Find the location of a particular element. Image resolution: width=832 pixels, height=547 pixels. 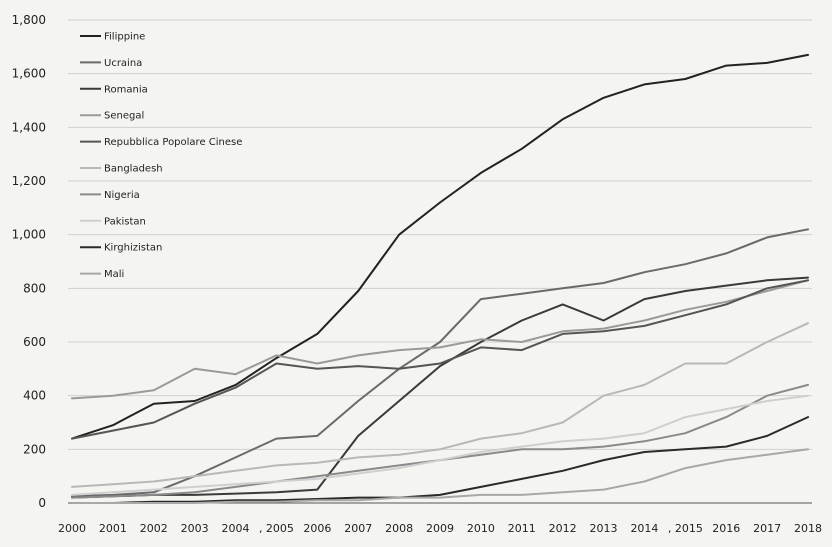

x-tick-label: 2014 is located at coordinates (644, 528).